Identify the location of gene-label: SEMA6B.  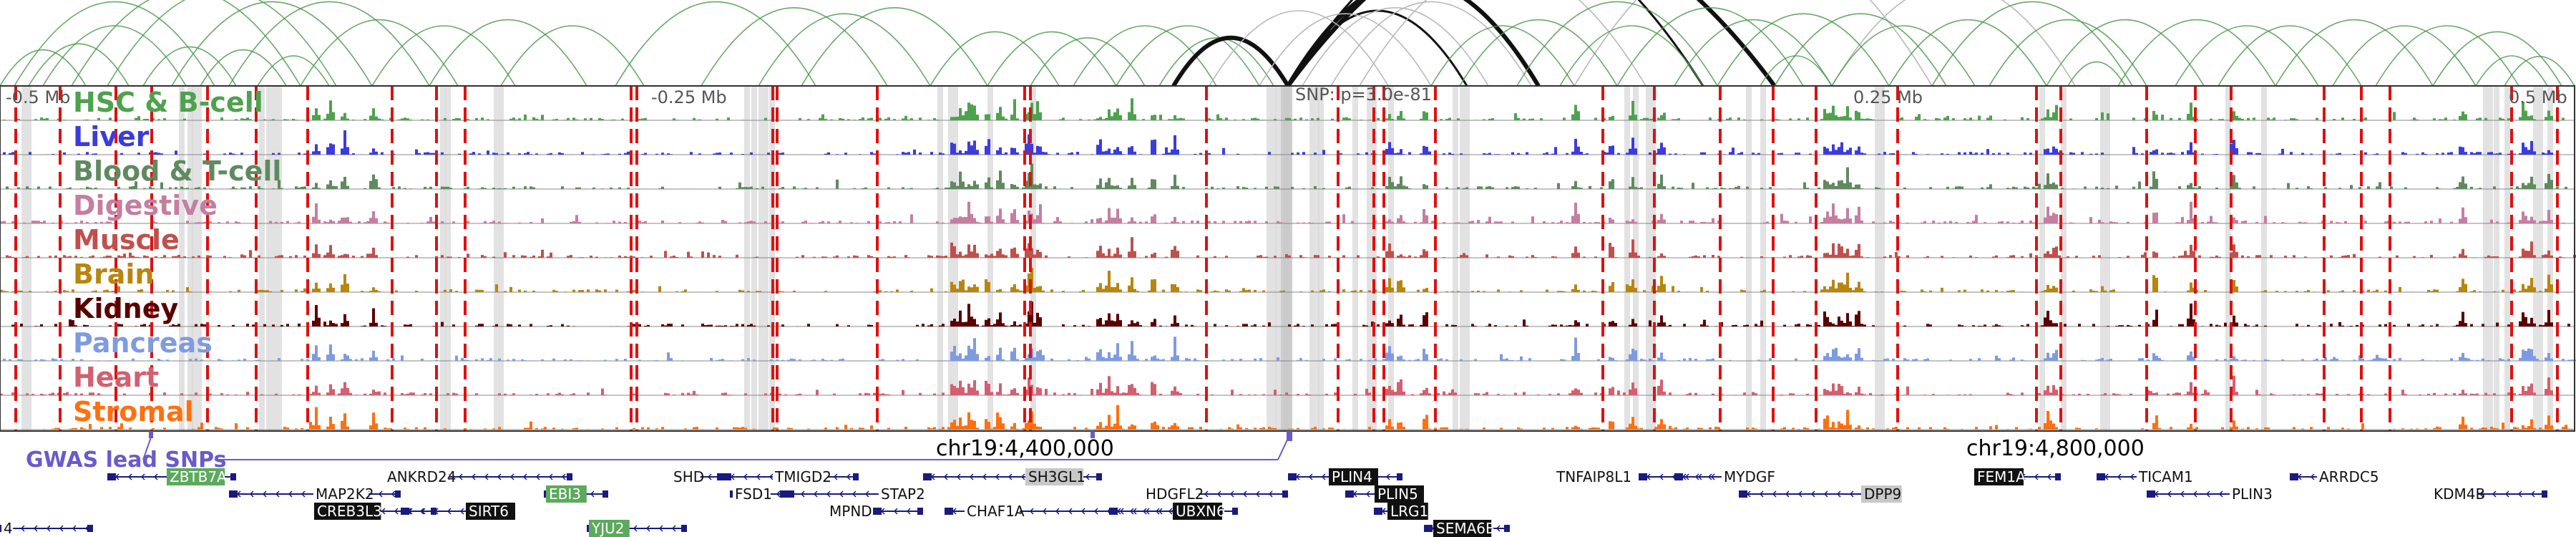
(1466, 528).